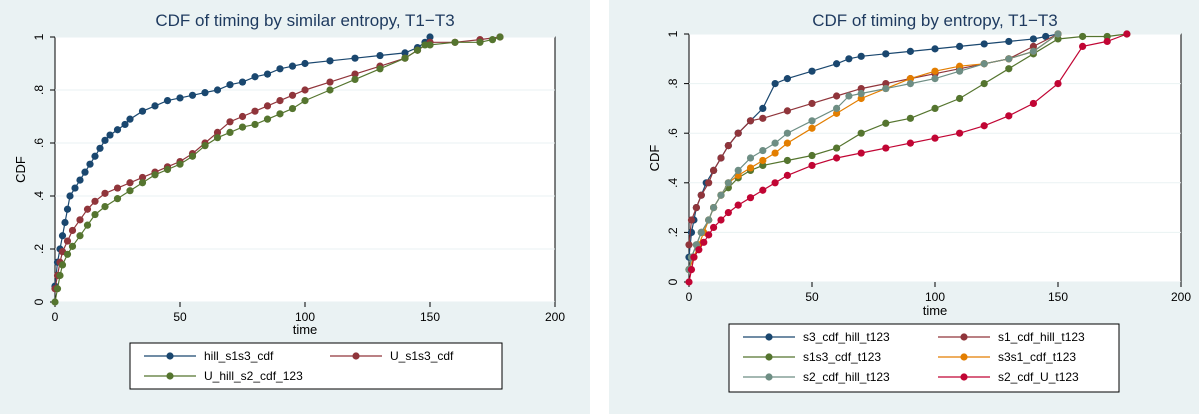 The image size is (1199, 414). Describe the element at coordinates (304, 20) in the screenshot. I see `chart-title: CDF of timing by similar entropy, T1−T3` at that location.